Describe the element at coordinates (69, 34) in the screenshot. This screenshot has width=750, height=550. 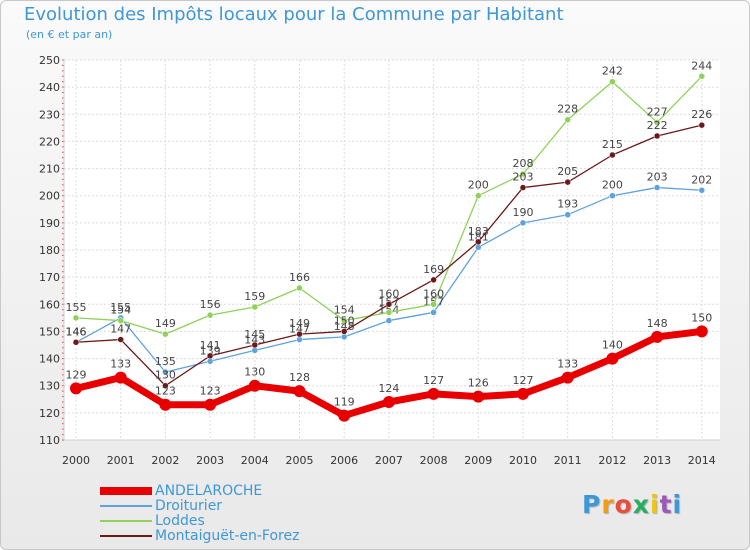
I see `chart-subtitle: (en € et par an)` at that location.